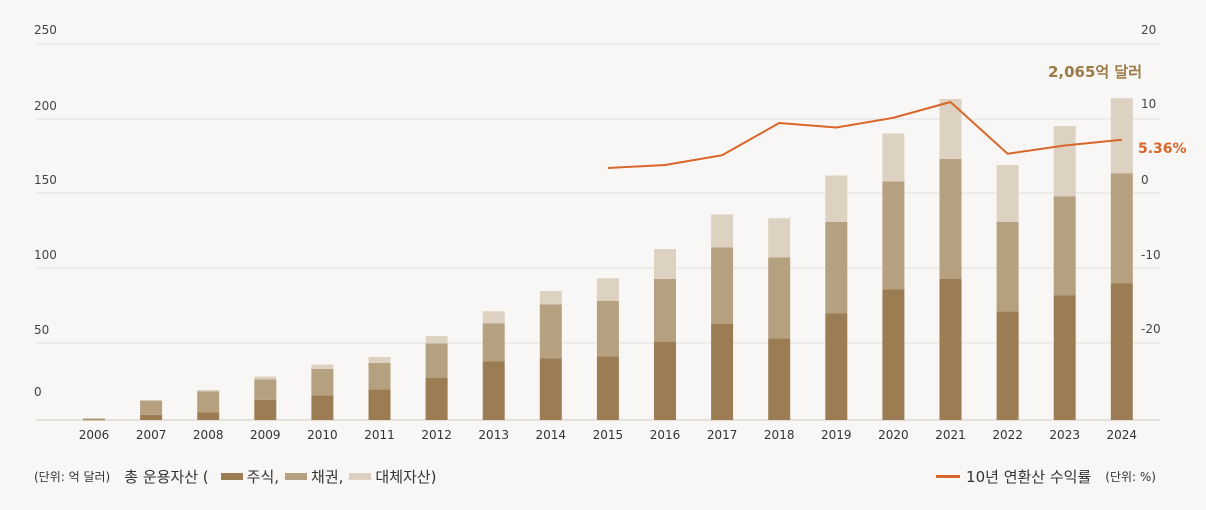 This screenshot has height=510, width=1206. What do you see at coordinates (436, 435) in the screenshot?
I see `x-tick-label: 2012` at bounding box center [436, 435].